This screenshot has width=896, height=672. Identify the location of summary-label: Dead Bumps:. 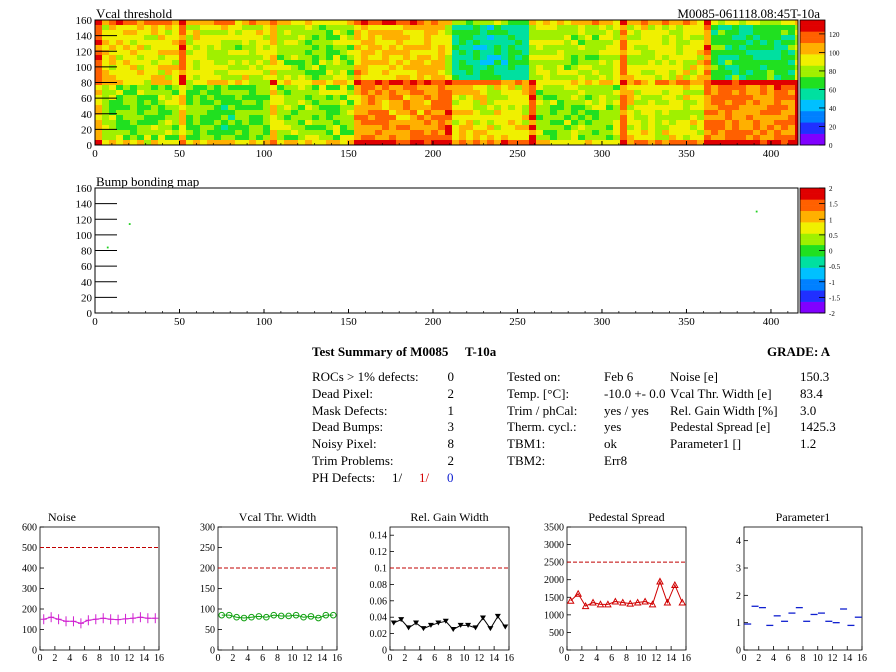
(348, 427).